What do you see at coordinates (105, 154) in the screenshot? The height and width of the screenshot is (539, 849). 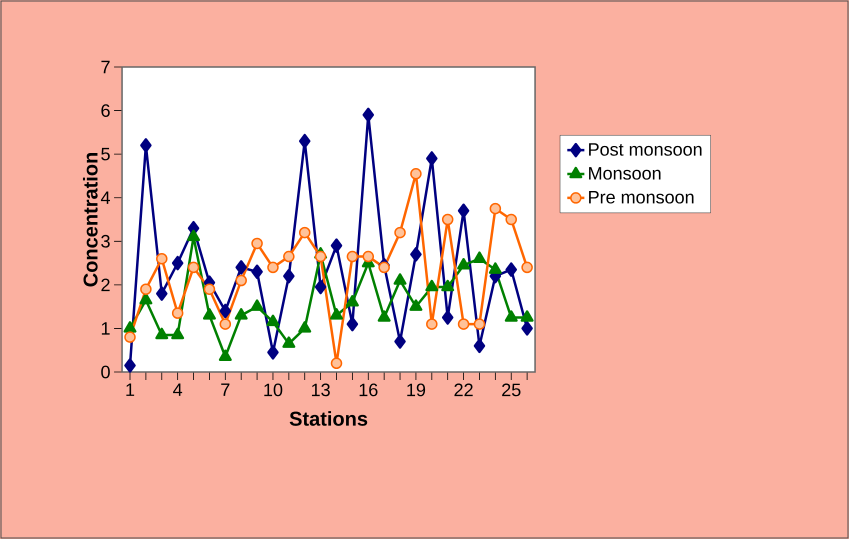 I see `y-tick-label: 5` at bounding box center [105, 154].